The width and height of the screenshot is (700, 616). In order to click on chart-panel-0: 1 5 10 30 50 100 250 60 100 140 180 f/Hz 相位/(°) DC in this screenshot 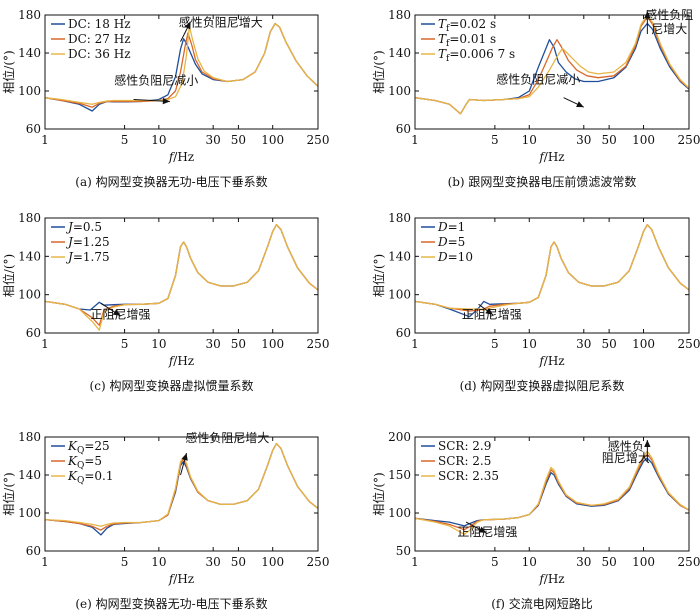, I will do `click(165, 98)`.